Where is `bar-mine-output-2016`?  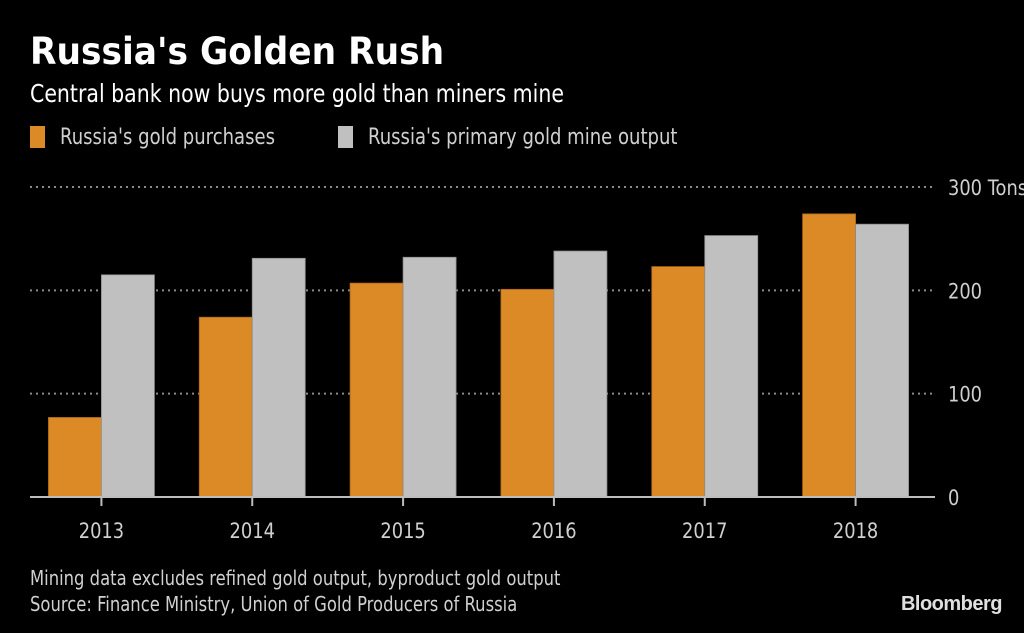
bar-mine-output-2016 is located at coordinates (580, 374).